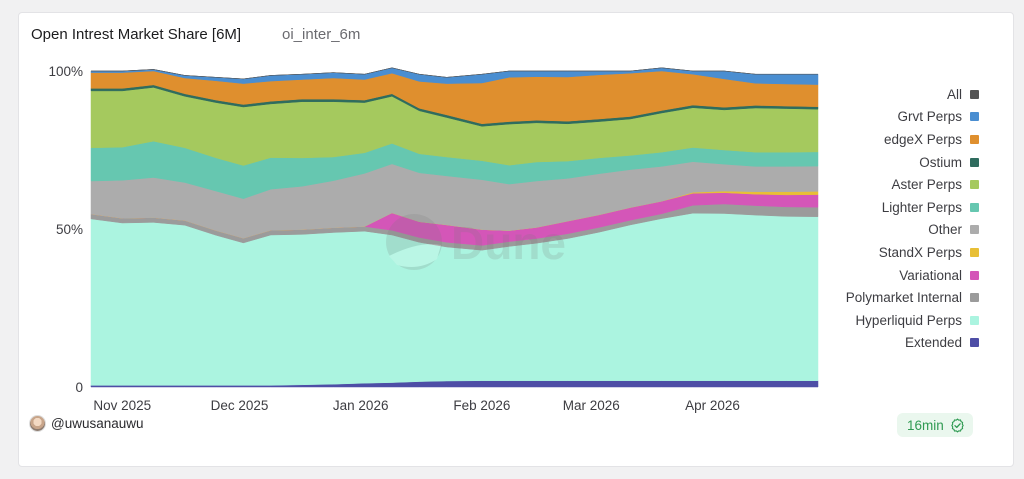 The height and width of the screenshot is (479, 1024). What do you see at coordinates (921, 207) in the screenshot?
I see `legend-label: Lighter Perps` at bounding box center [921, 207].